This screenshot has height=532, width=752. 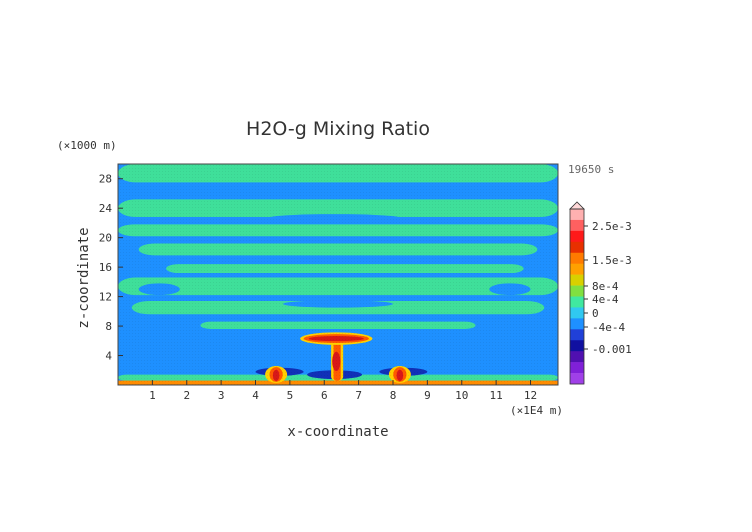 I want to click on x-tick-label: 3, so click(x=221, y=395).